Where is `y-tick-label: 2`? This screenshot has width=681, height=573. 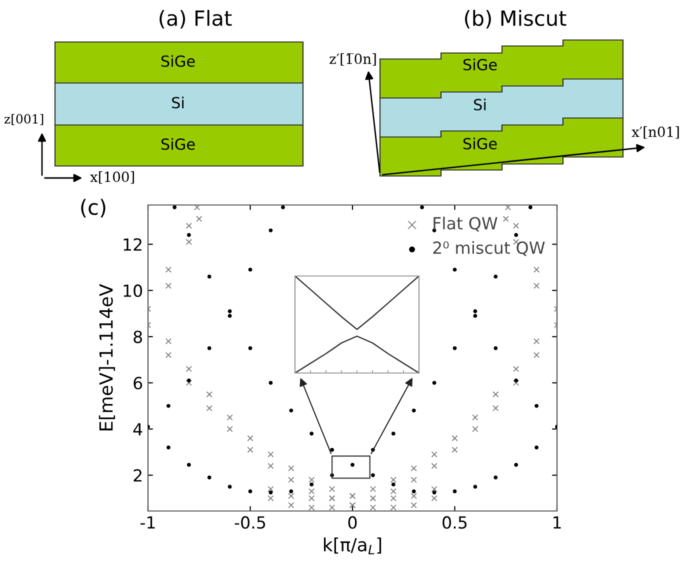 y-tick-label: 2 is located at coordinates (138, 475).